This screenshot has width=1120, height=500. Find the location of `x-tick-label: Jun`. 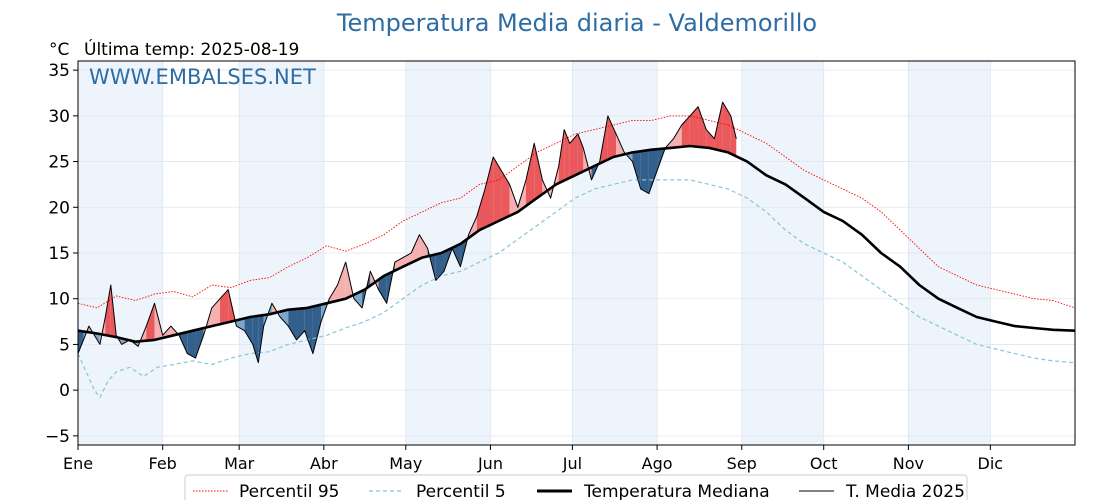

x-tick-label: Jun is located at coordinates (490, 463).